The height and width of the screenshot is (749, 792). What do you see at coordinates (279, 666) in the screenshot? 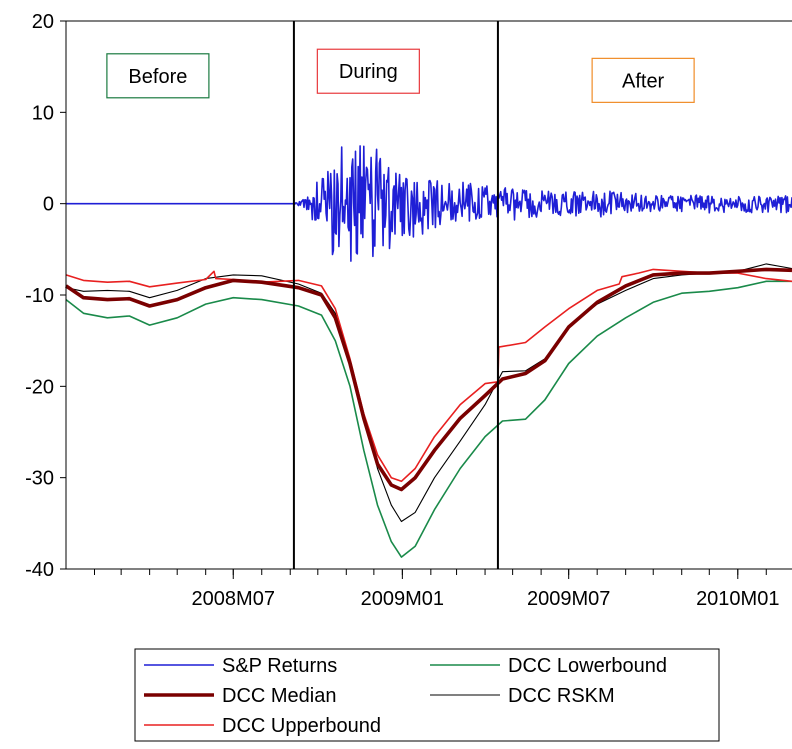
I see `legend-label-s-p-returns: S&P Returns` at bounding box center [279, 666].